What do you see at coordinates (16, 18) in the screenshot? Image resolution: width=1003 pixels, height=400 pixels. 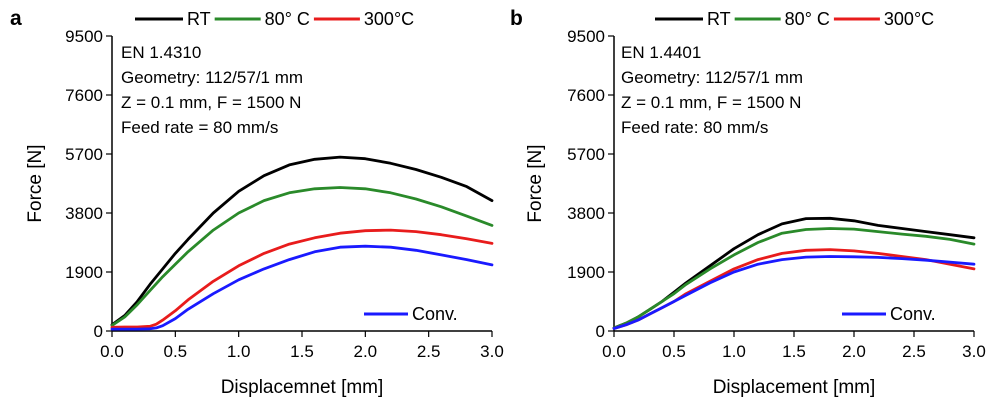 I see `panel-label: a` at bounding box center [16, 18].